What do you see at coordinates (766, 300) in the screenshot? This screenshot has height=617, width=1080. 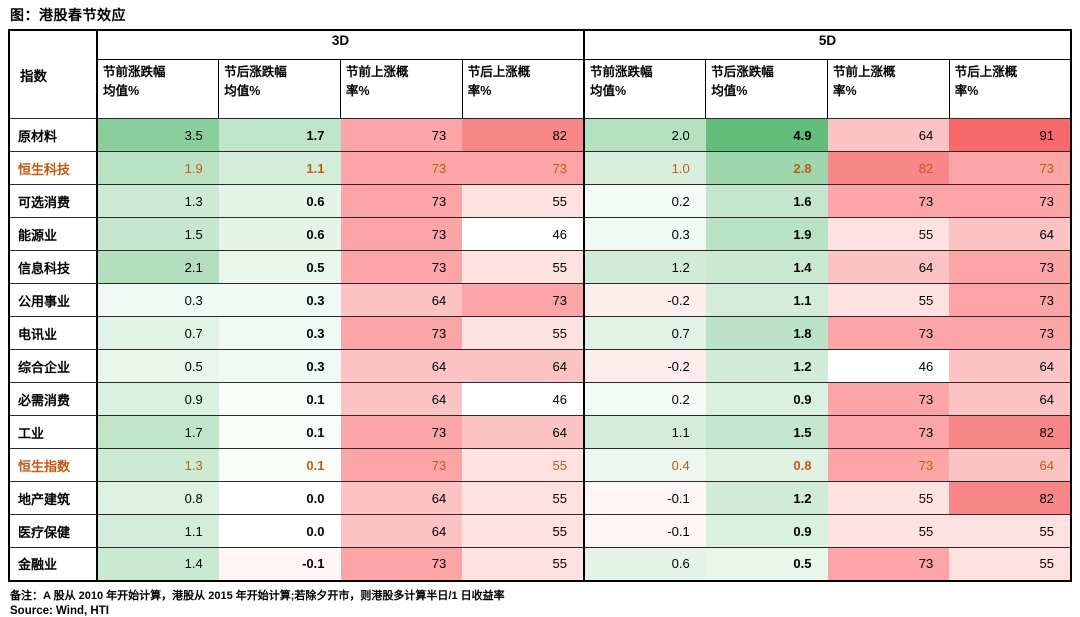 I see `data-cell: 1.1` at bounding box center [766, 300].